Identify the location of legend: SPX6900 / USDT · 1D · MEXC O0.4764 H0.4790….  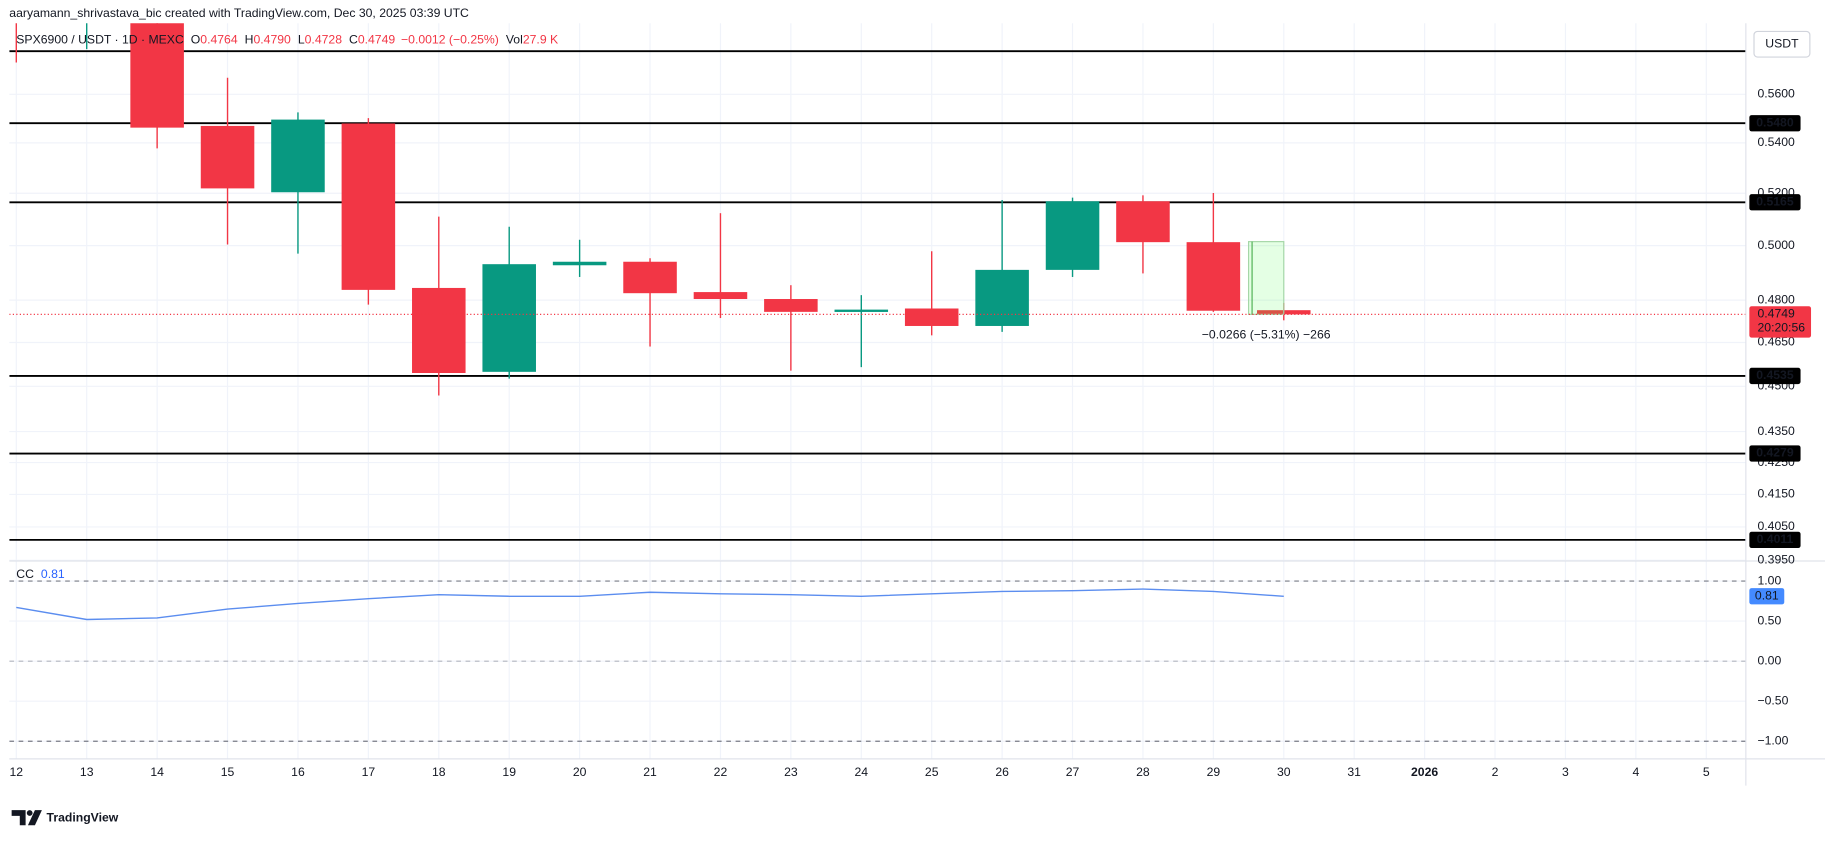
(287, 40).